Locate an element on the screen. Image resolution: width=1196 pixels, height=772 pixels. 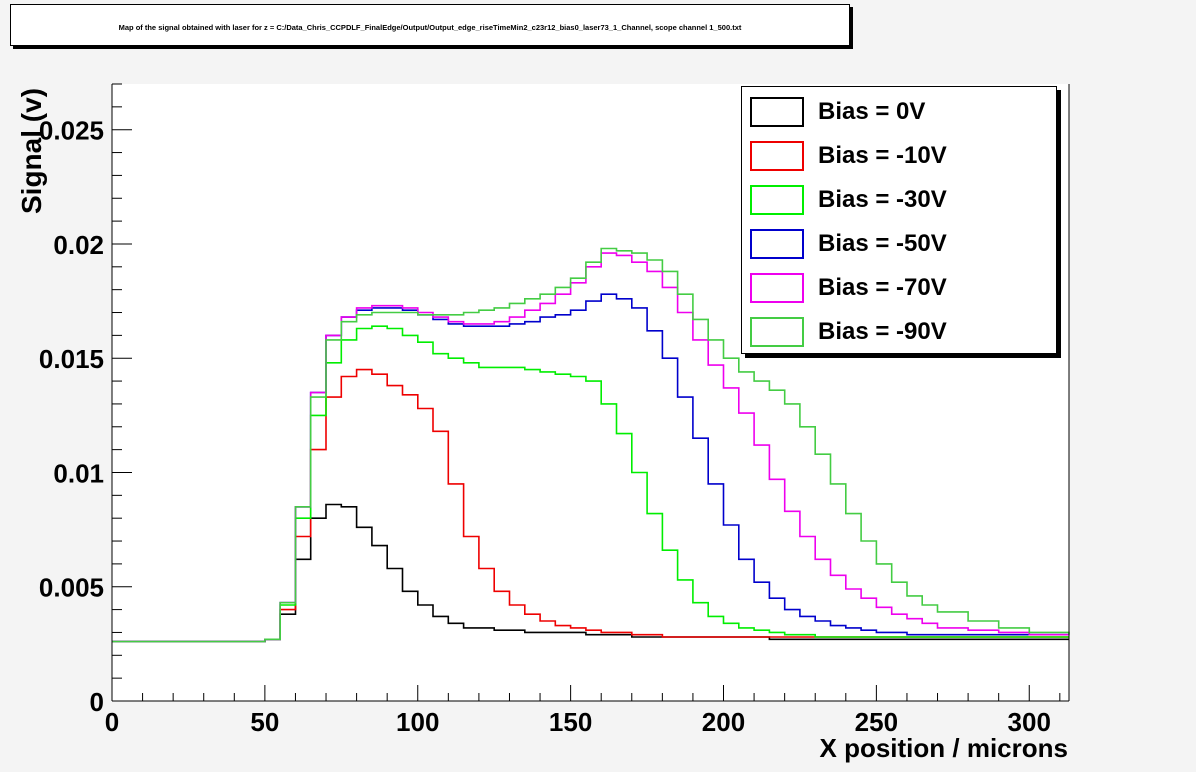
y-axis-label: Signal (v) is located at coordinates (31, 150).